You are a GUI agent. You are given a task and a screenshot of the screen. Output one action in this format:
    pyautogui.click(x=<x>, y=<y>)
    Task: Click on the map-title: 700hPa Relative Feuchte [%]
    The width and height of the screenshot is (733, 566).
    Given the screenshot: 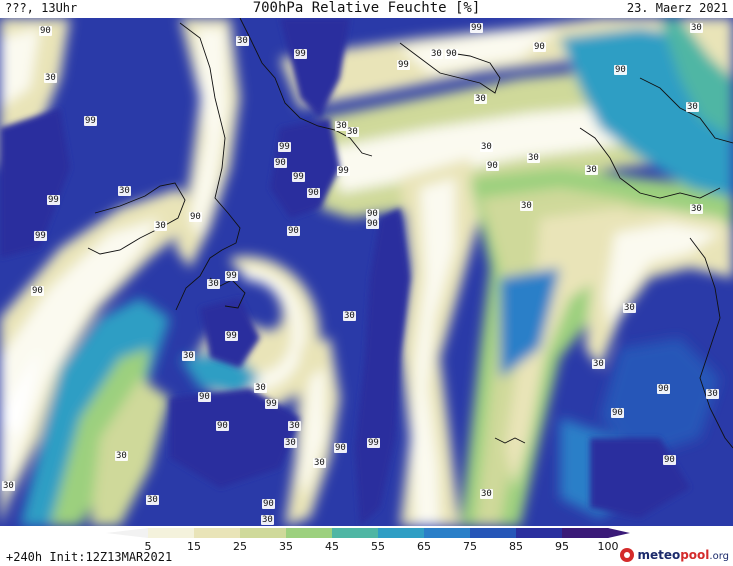 What is the action you would take?
    pyautogui.click(x=366, y=8)
    